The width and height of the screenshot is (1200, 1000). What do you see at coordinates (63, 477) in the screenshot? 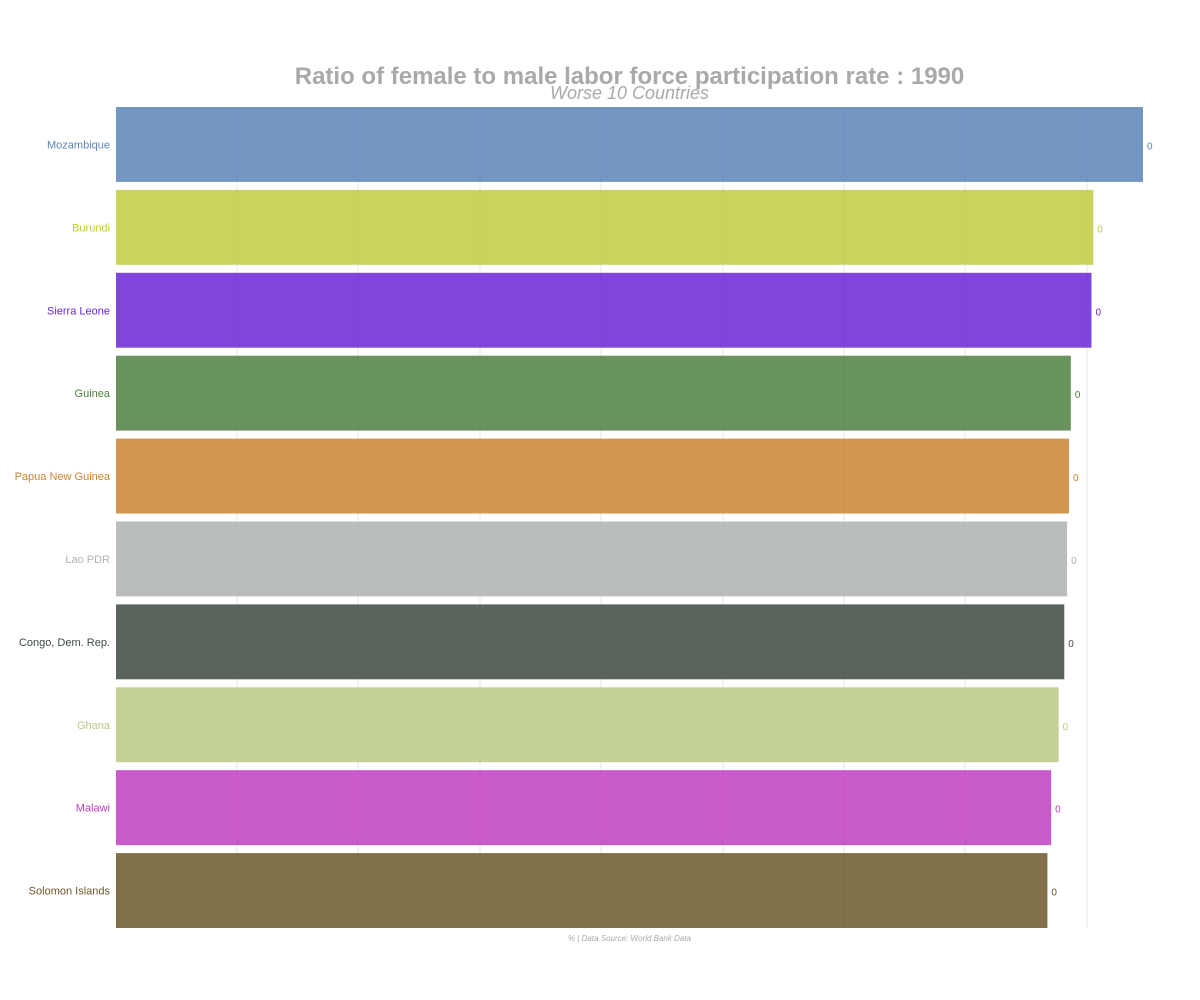
I see `category-label: Papua New Guinea` at bounding box center [63, 477].